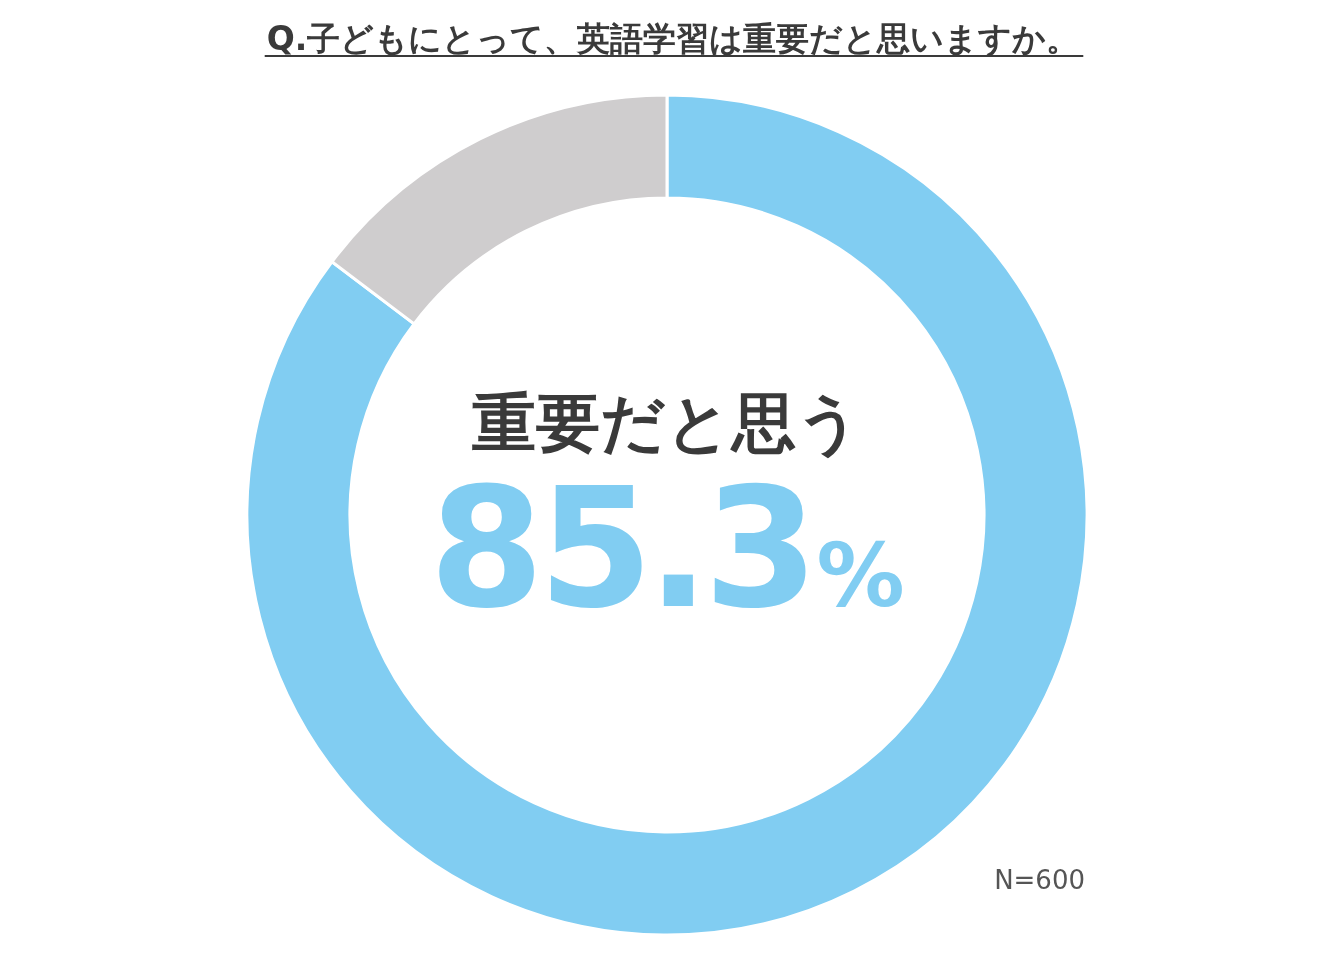 This screenshot has width=1341, height=960. What do you see at coordinates (1039, 880) in the screenshot?
I see `text: N=600` at bounding box center [1039, 880].